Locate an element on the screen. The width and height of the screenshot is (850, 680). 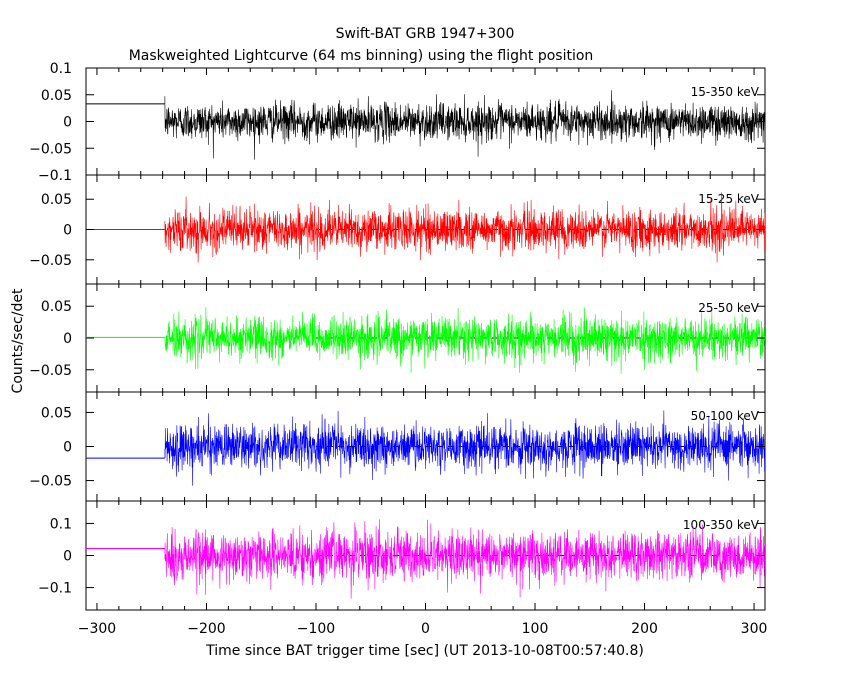
y-axis-label: Counts/sec/det is located at coordinates (18, 340).